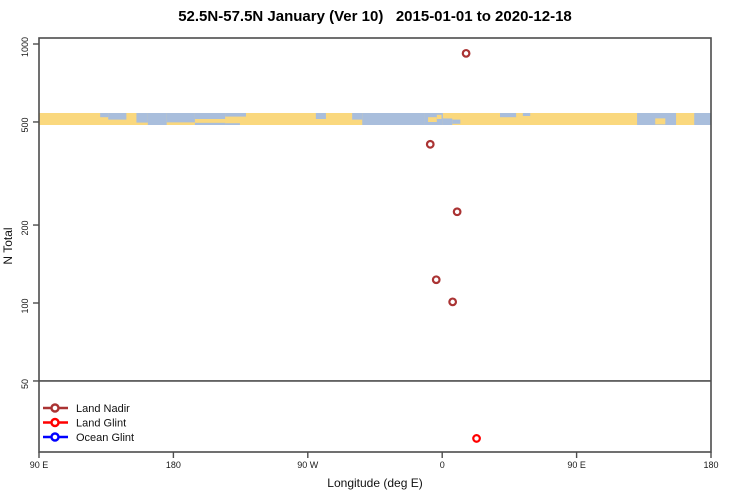 The image size is (750, 500). Describe the element at coordinates (25, 124) in the screenshot. I see `y-tick-label: 500` at that location.